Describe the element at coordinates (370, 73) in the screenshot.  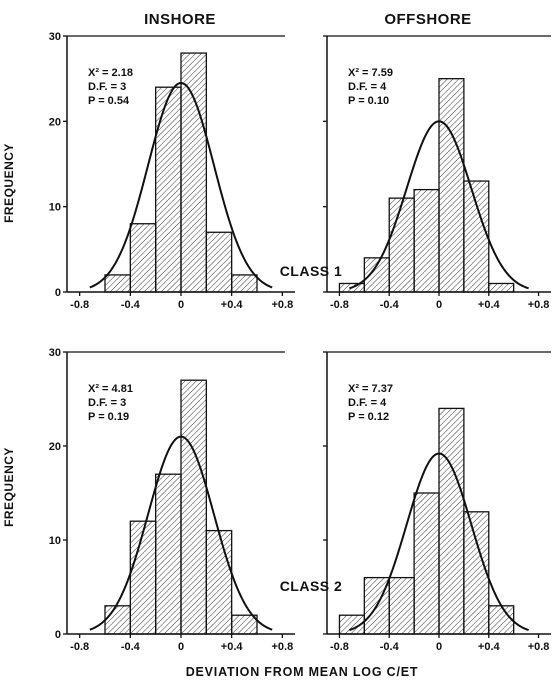
I see `stat-label: X² = 7.59` at that location.